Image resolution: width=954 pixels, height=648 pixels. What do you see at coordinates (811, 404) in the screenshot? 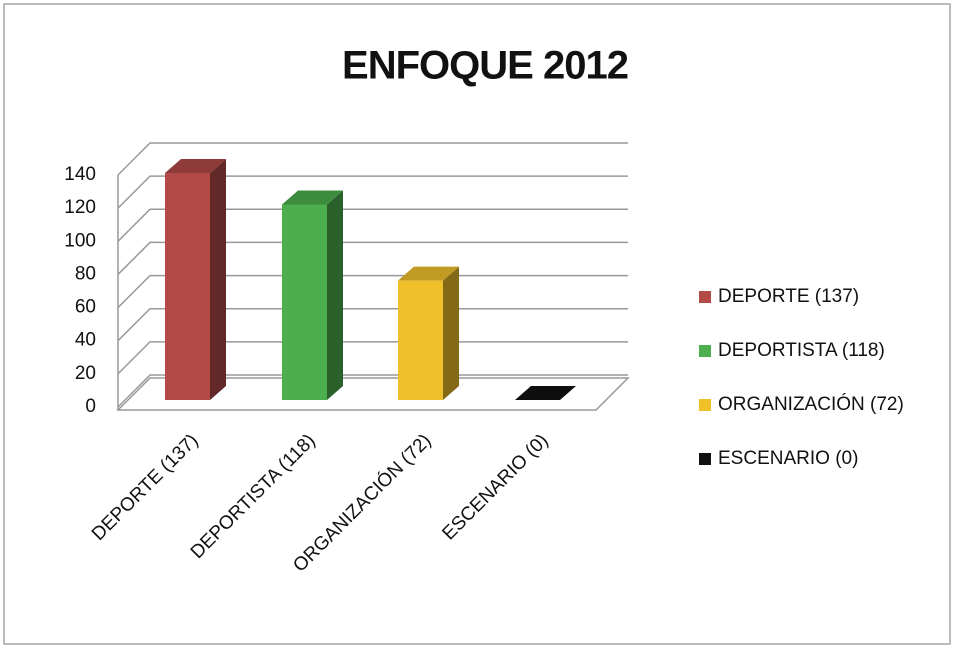
I see `legend-label: ORGANIZACIÓN (72)` at bounding box center [811, 404].